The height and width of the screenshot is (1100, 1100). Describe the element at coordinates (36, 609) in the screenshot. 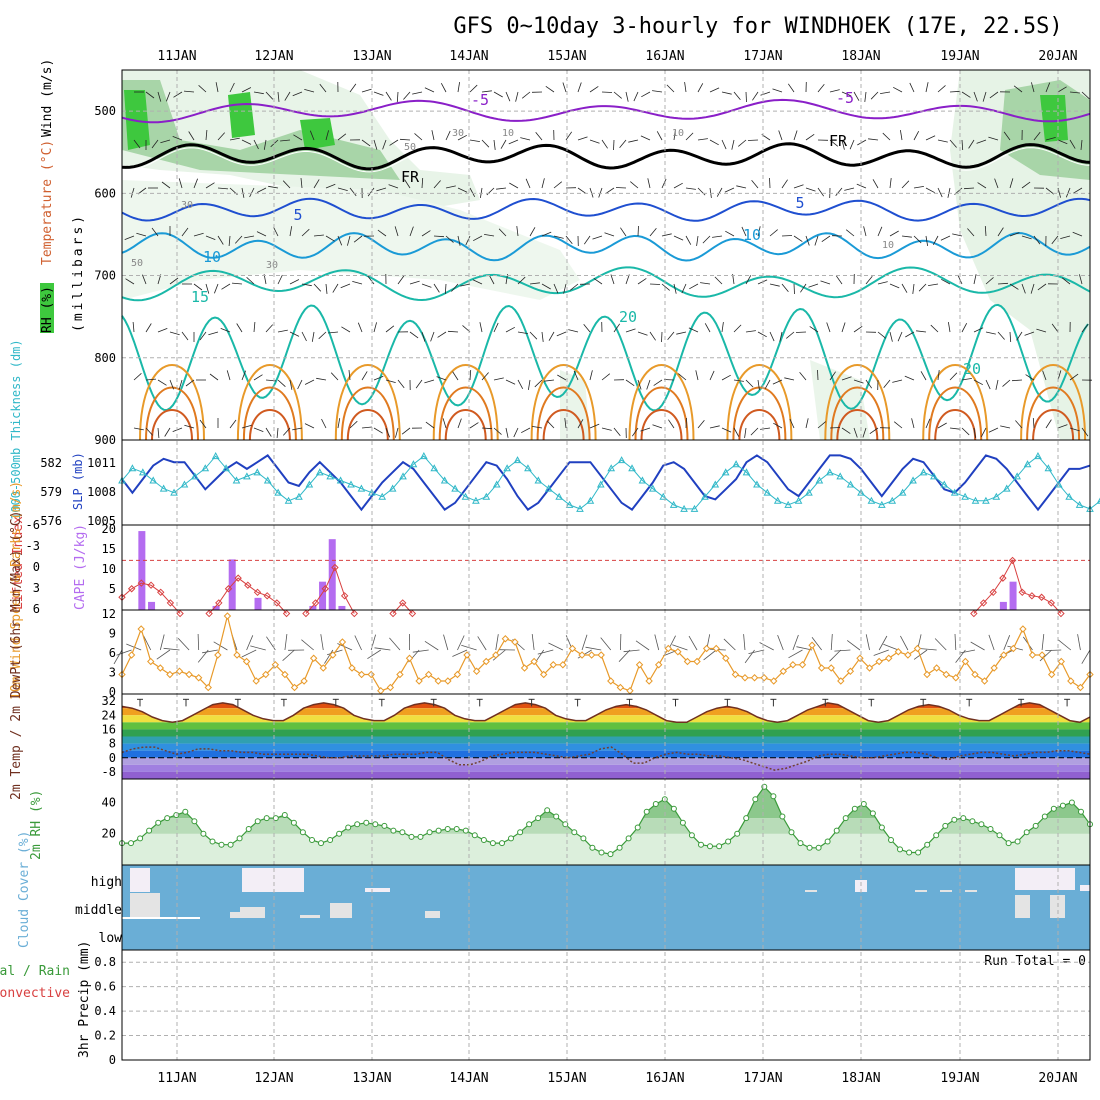

I see `li-tick: 6` at that location.